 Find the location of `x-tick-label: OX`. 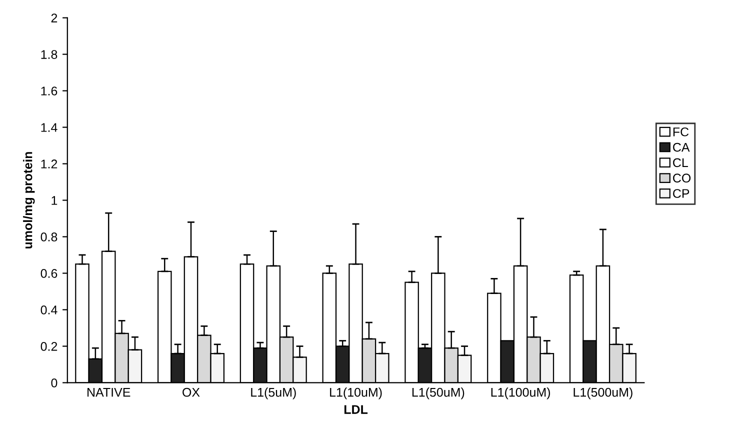

x-tick-label: OX is located at coordinates (191, 392).